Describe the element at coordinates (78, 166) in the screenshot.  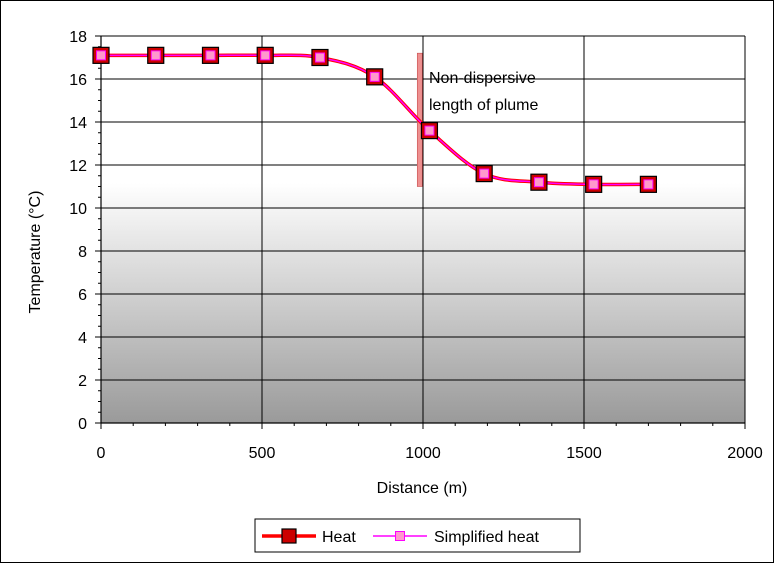
I see `y-tick-label: 12` at that location.